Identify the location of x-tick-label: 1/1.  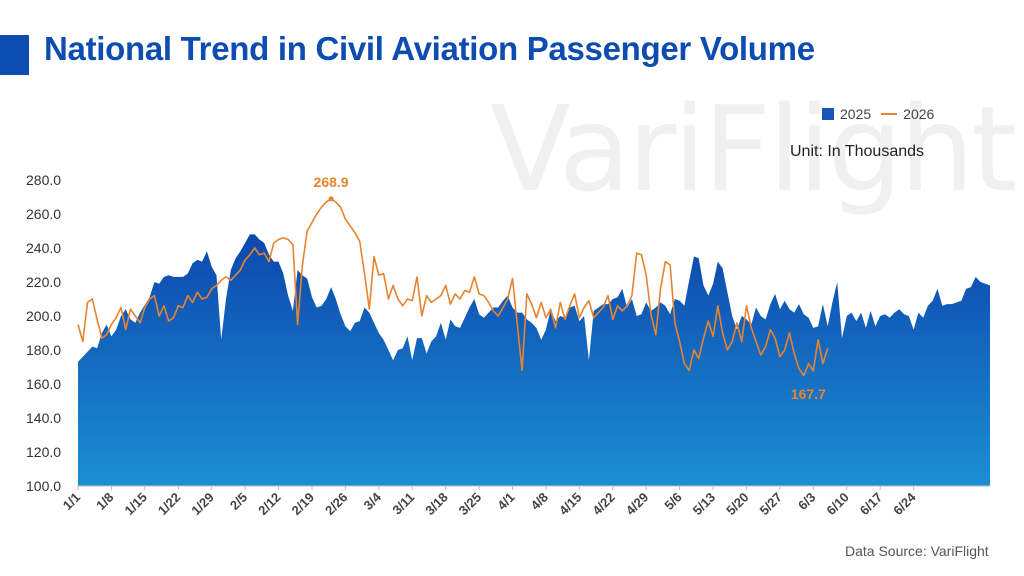
(71, 501).